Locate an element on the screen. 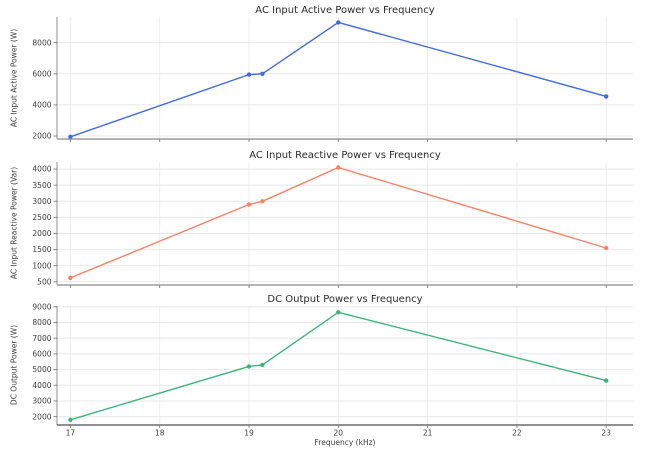 This screenshot has width=651, height=456. chart2-title: AC Input Reactive Power vs Frequency is located at coordinates (345, 155).